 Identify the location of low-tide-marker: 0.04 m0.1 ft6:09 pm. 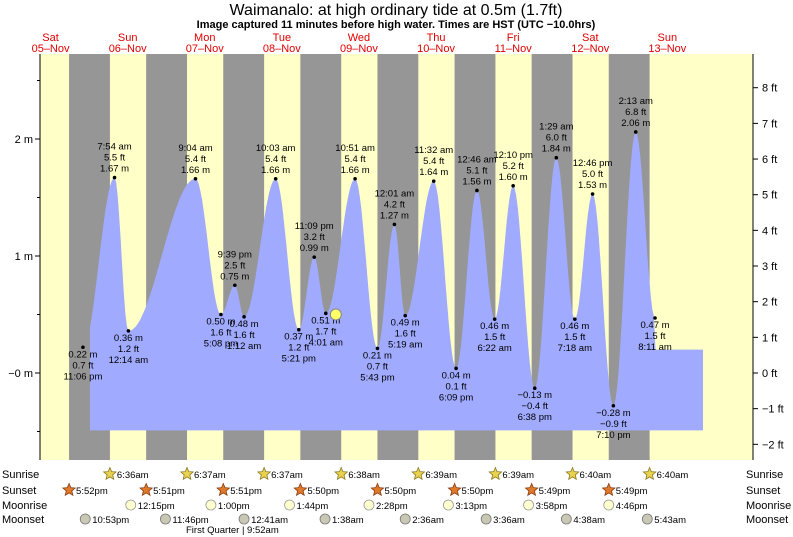
(456, 384).